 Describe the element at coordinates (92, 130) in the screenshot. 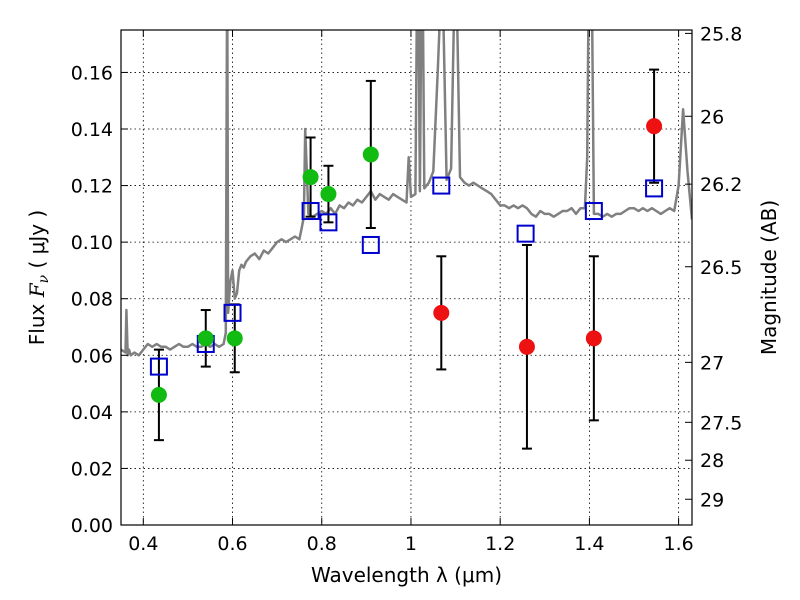

I see `y-tick-label: 0.14` at that location.